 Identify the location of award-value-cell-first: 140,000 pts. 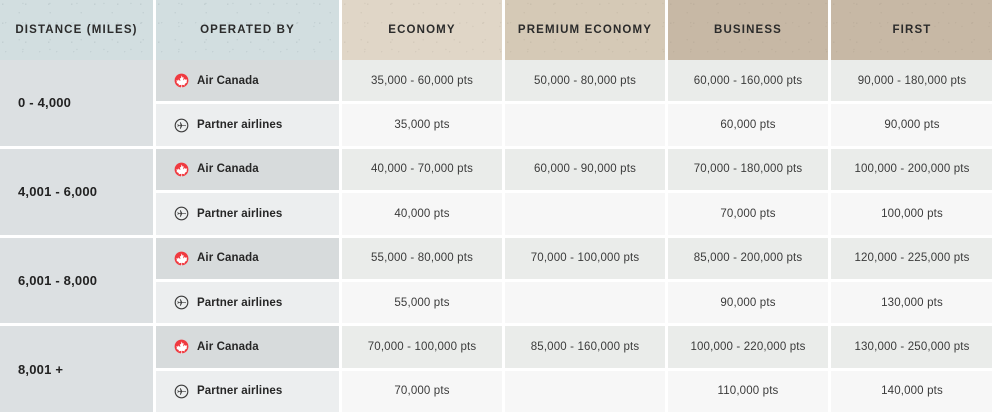
(911, 392).